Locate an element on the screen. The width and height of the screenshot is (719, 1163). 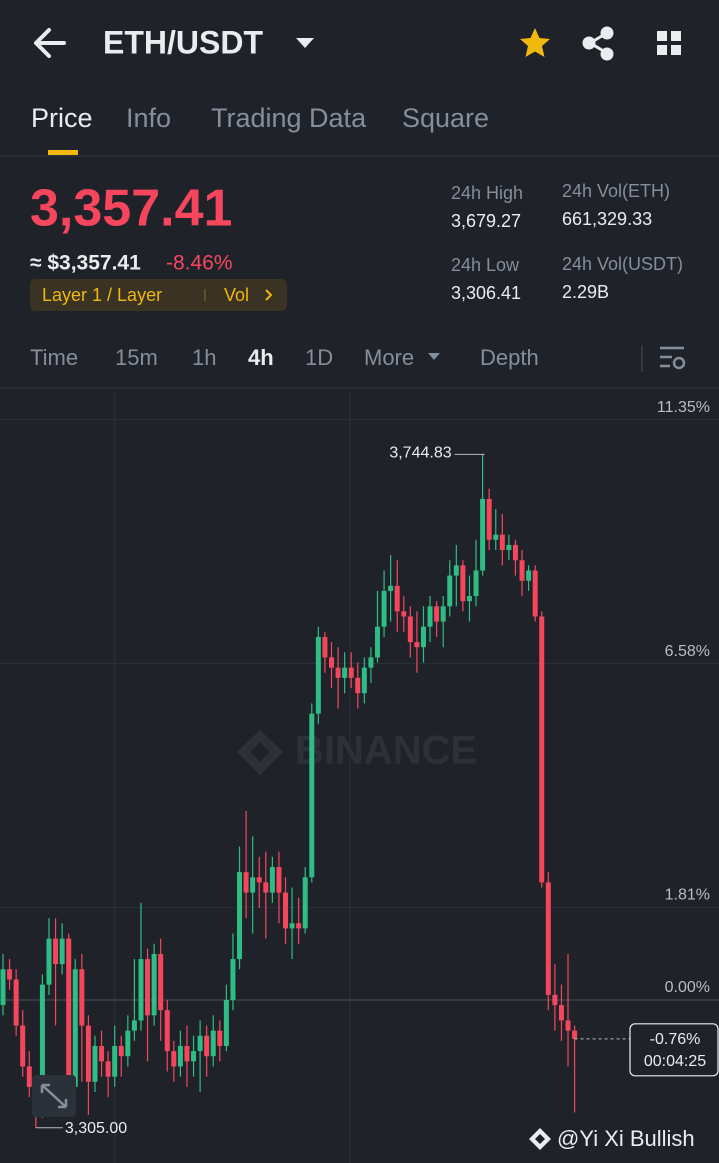
y-tick-label: 6.58% is located at coordinates (687, 651).